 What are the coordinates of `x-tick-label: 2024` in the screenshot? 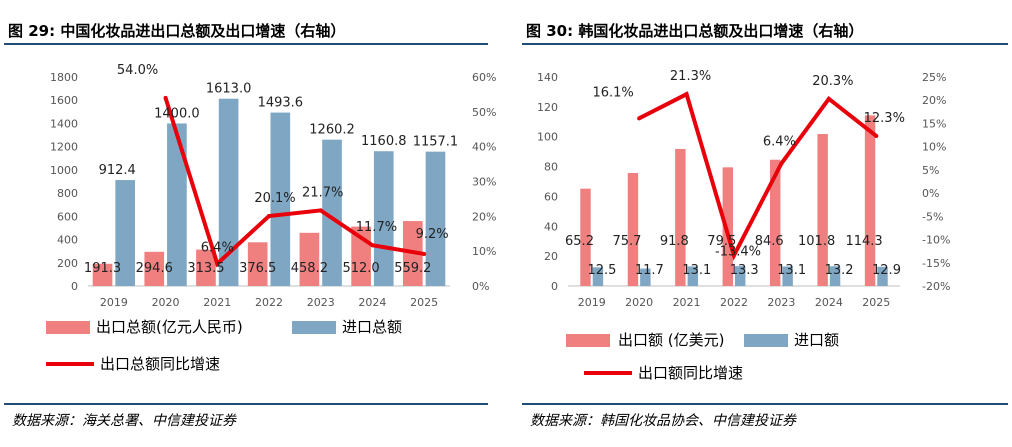 It's located at (829, 302).